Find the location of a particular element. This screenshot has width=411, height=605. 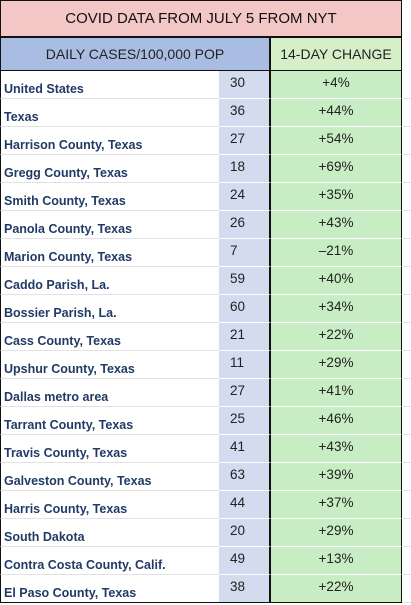

cell-daily-cases: 25 is located at coordinates (245, 421).